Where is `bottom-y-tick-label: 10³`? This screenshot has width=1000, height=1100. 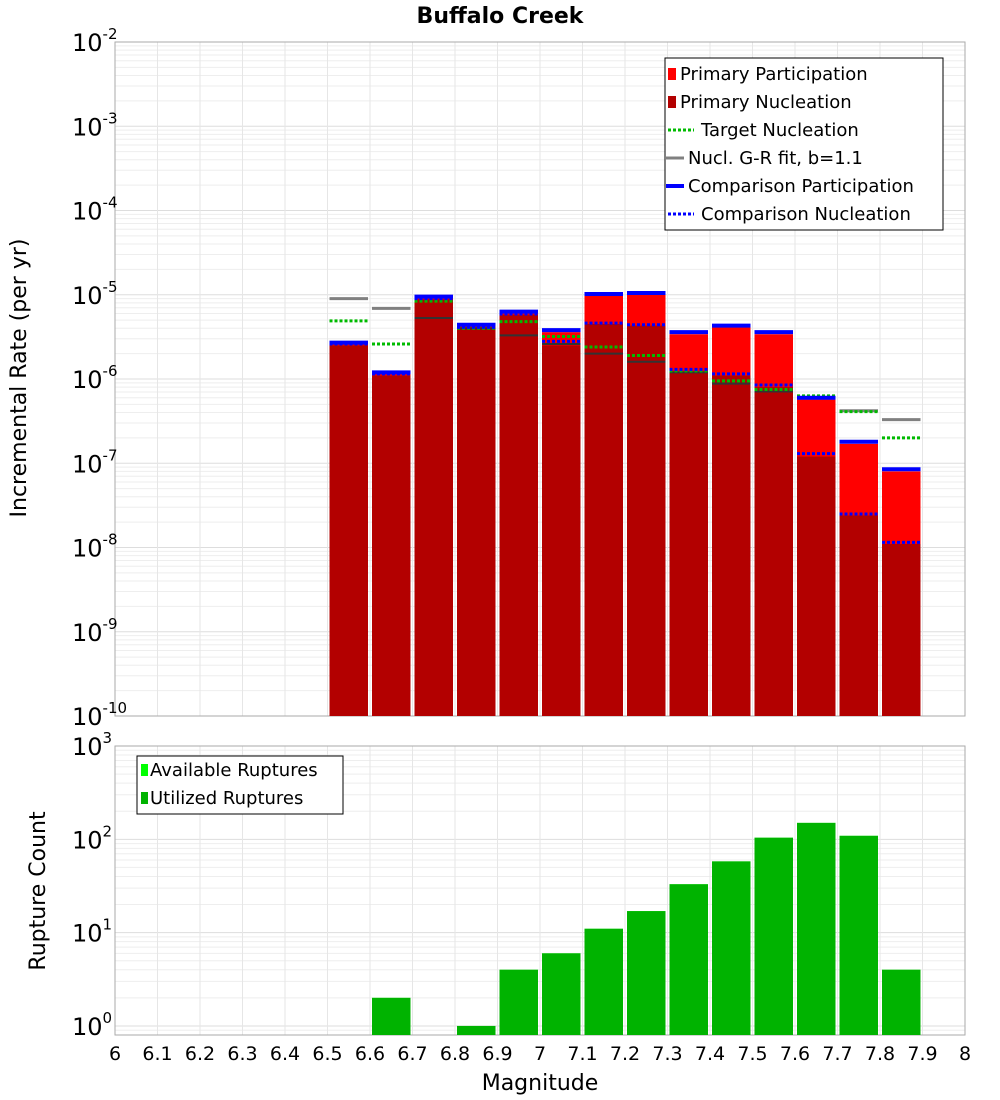
bottom-y-tick-label: 10³ is located at coordinates (92, 745).